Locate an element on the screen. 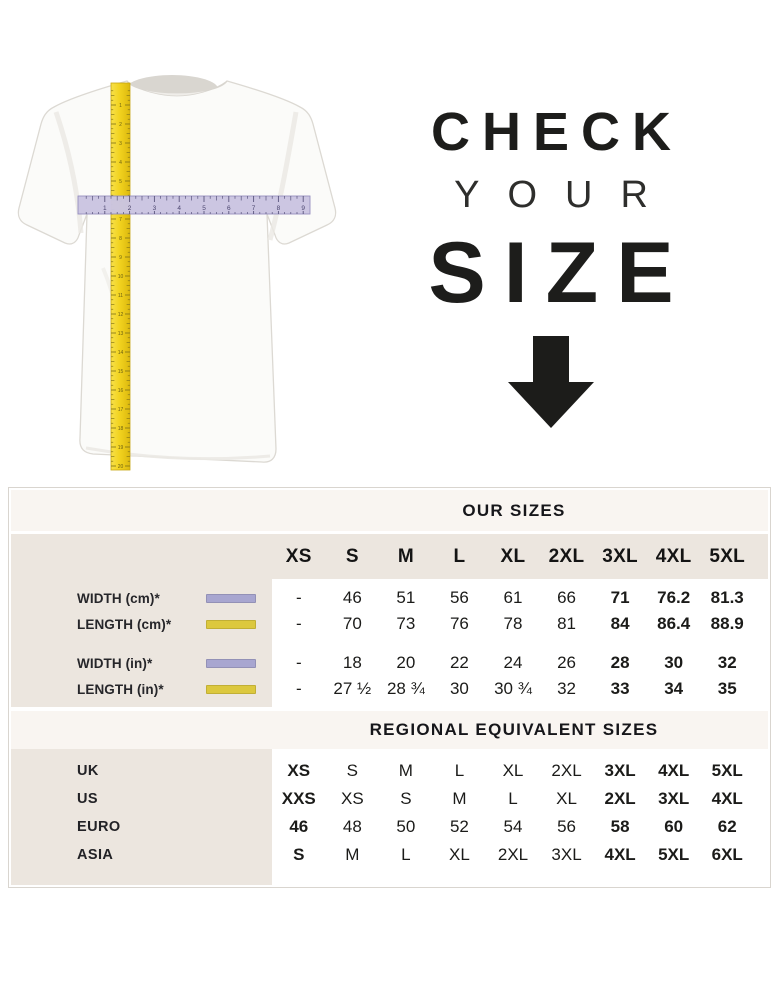  width-legend-bar-icon is located at coordinates (231, 663).